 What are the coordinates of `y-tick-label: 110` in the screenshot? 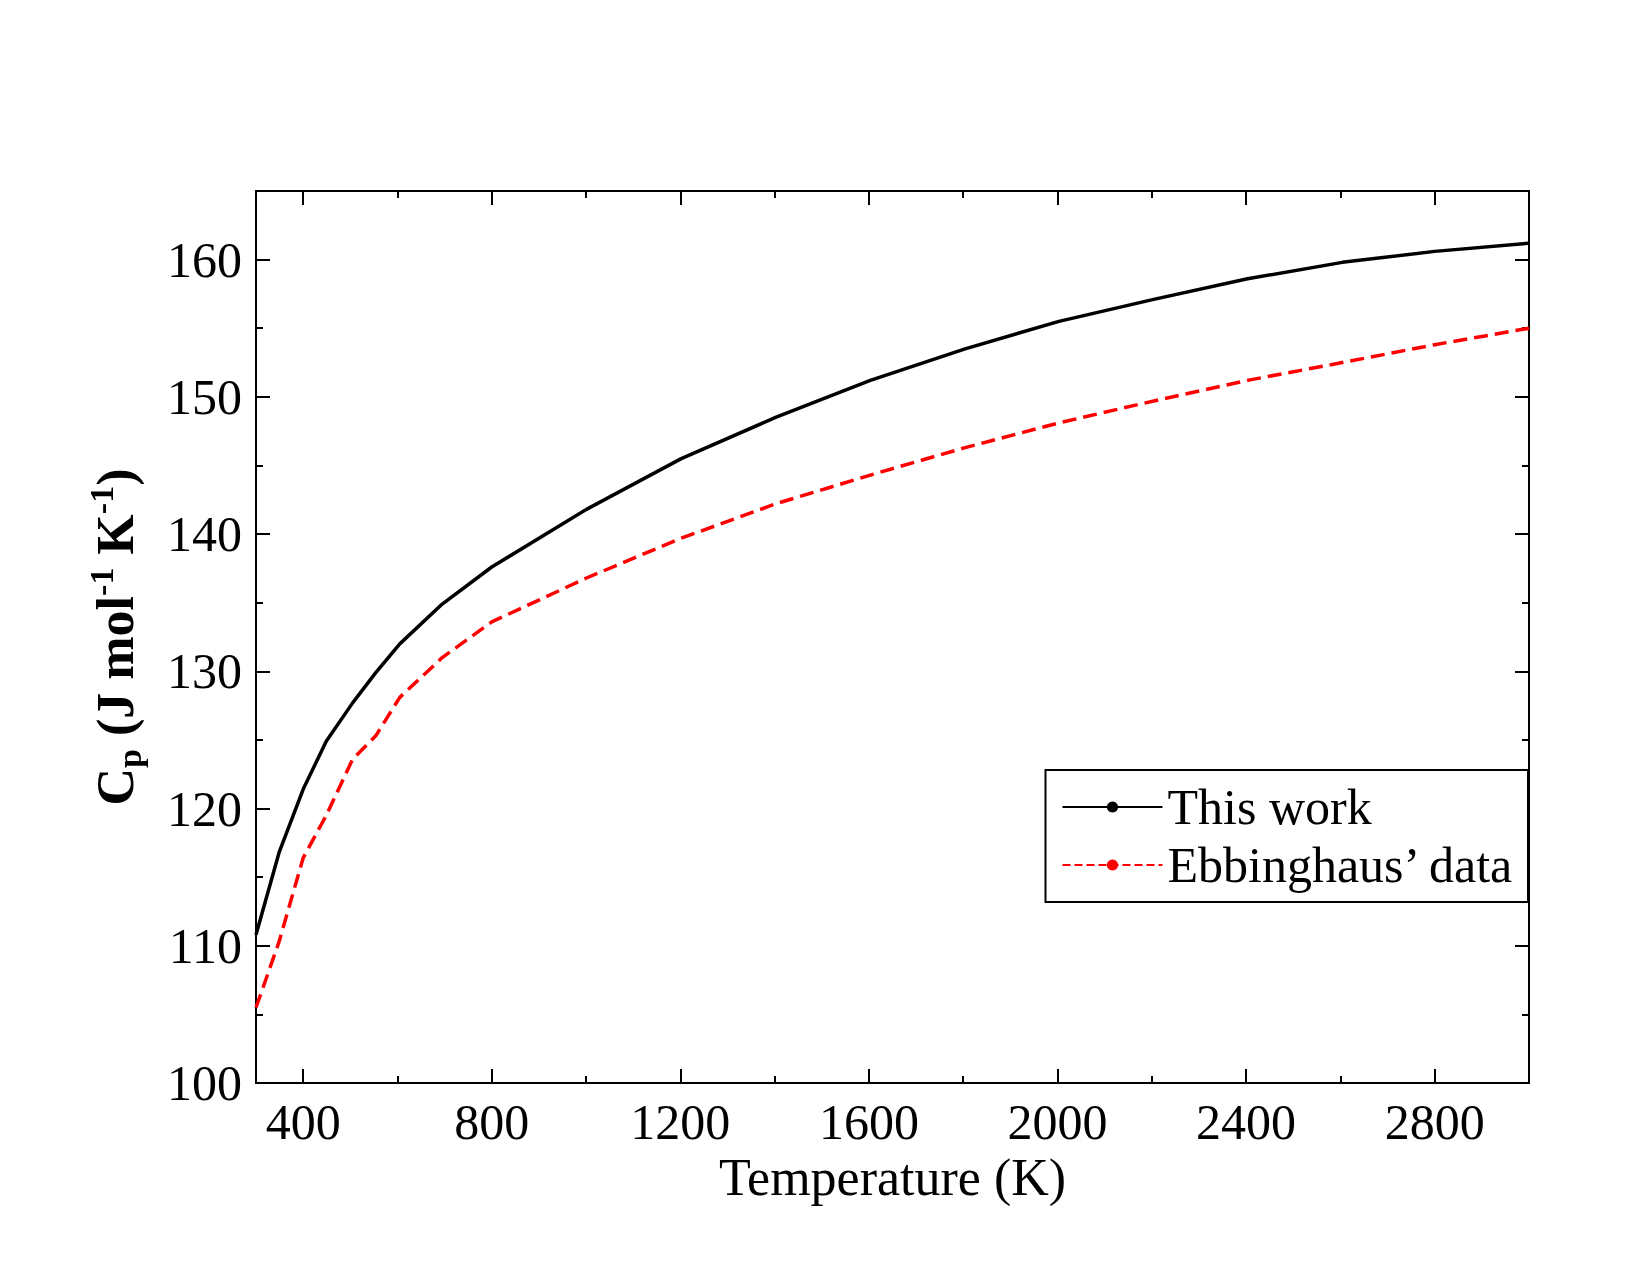 It's located at (205, 945).